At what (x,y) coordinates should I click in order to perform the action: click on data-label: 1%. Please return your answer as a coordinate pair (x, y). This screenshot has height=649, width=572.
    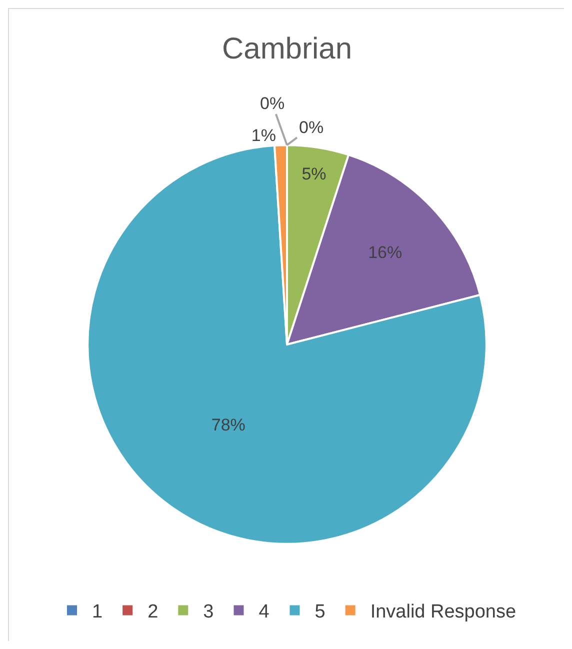
    Looking at the image, I should click on (263, 136).